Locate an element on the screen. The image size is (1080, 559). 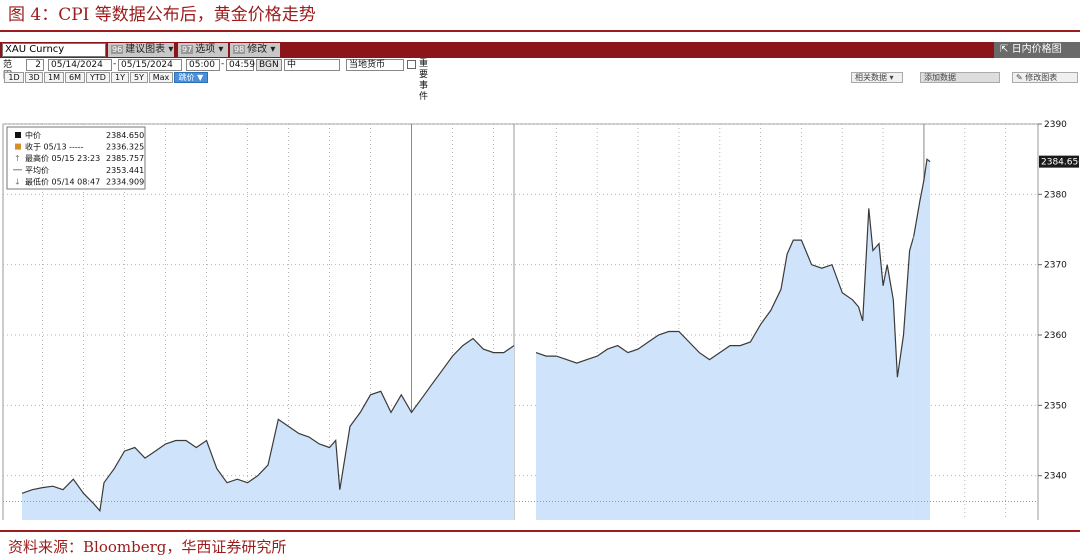
period-button-5y: 5Y is located at coordinates (139, 77).